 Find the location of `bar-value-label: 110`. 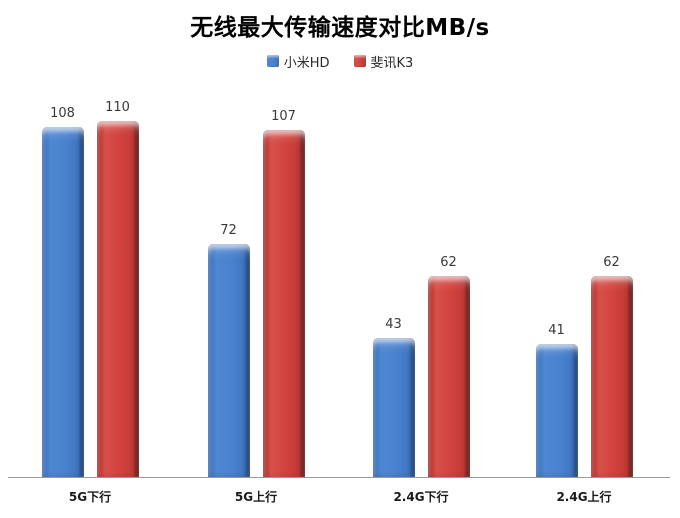

bar-value-label: 110 is located at coordinates (117, 107).